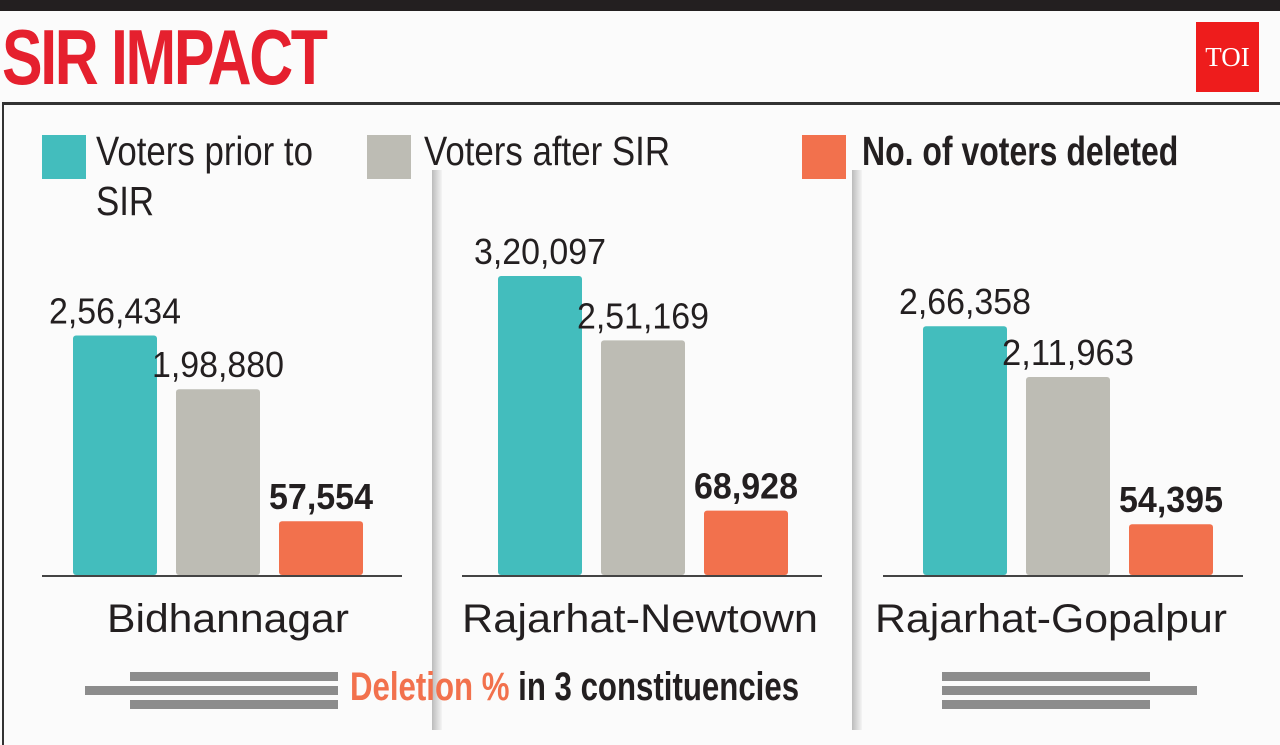  I want to click on category-label: Rajarhat-Newtown, so click(640, 619).